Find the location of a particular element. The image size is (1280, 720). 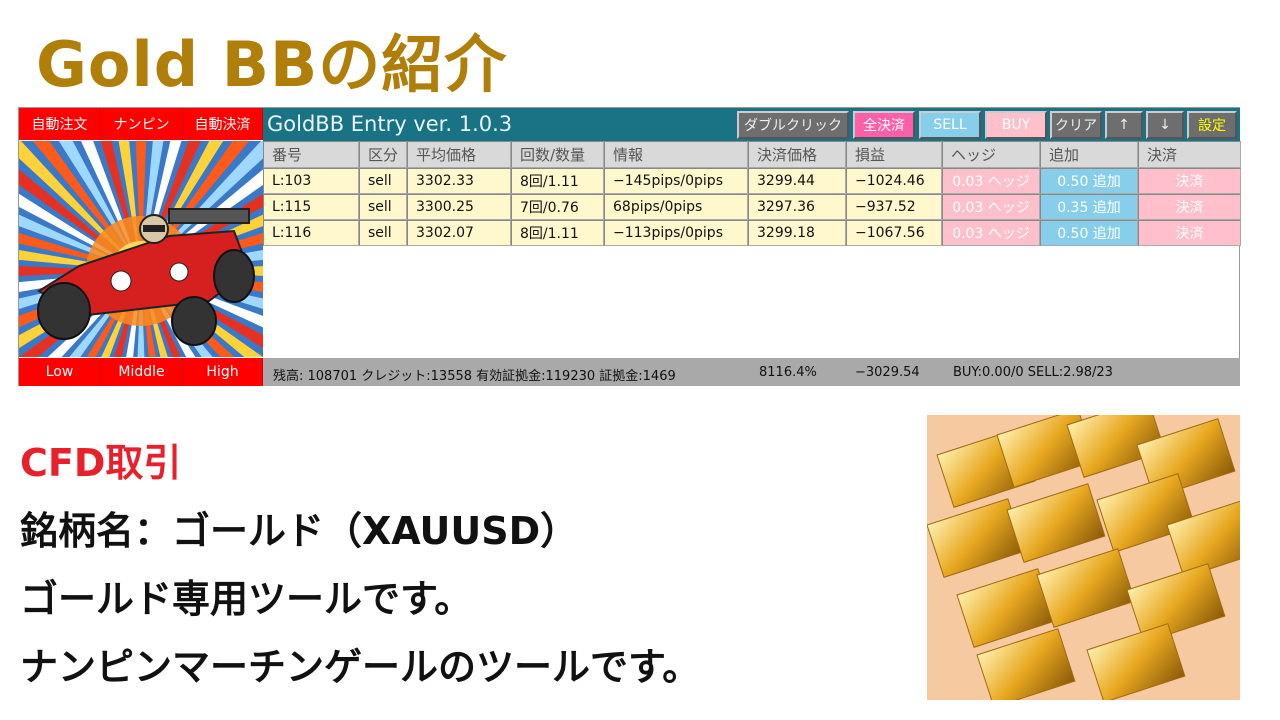

race-car-image is located at coordinates (141, 249).